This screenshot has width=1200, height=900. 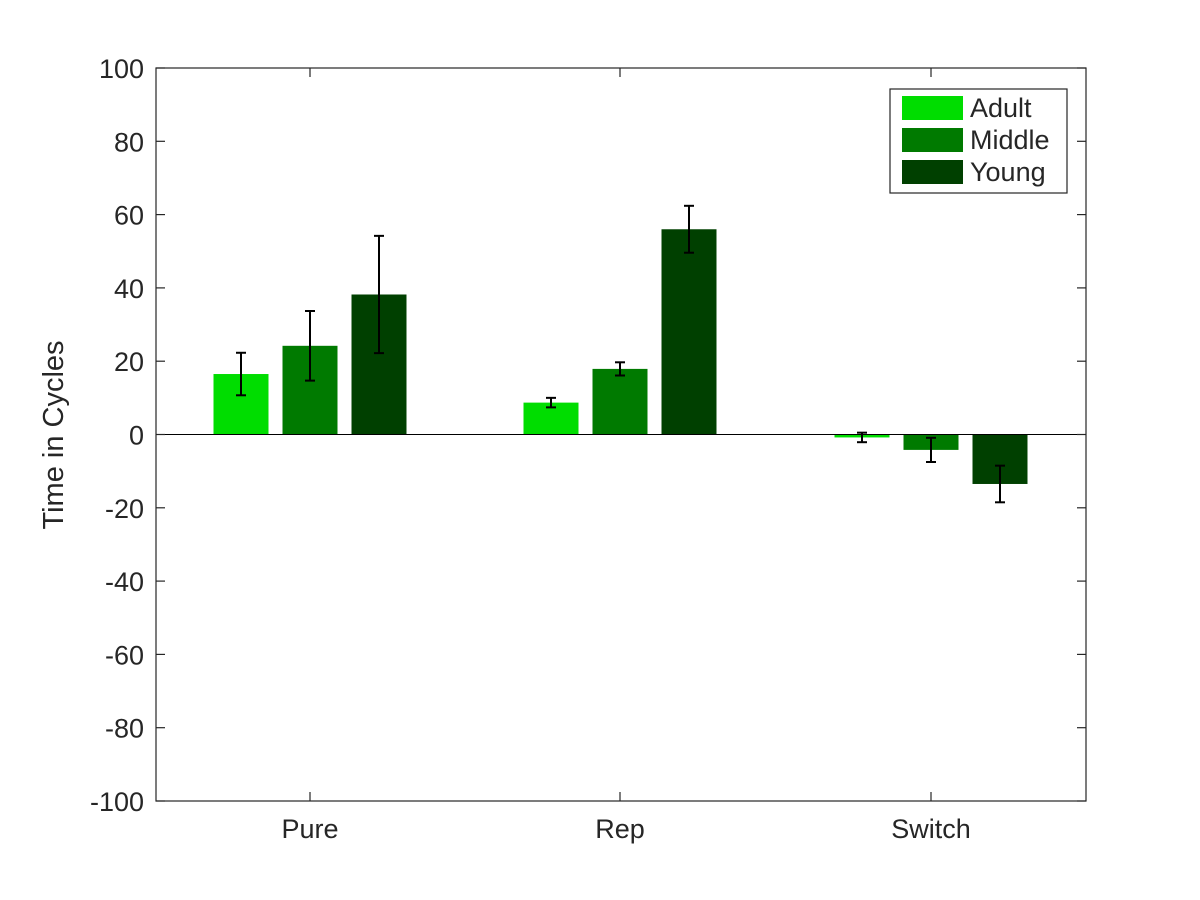 What do you see at coordinates (309, 829) in the screenshot?
I see `x-tick-label: Pure` at bounding box center [309, 829].